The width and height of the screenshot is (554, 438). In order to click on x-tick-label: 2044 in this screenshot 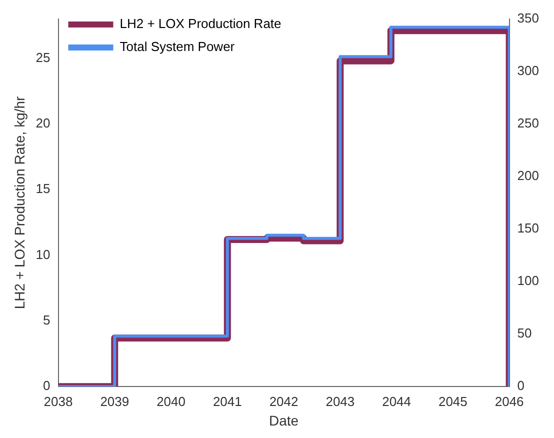, I will do `click(397, 401)`.